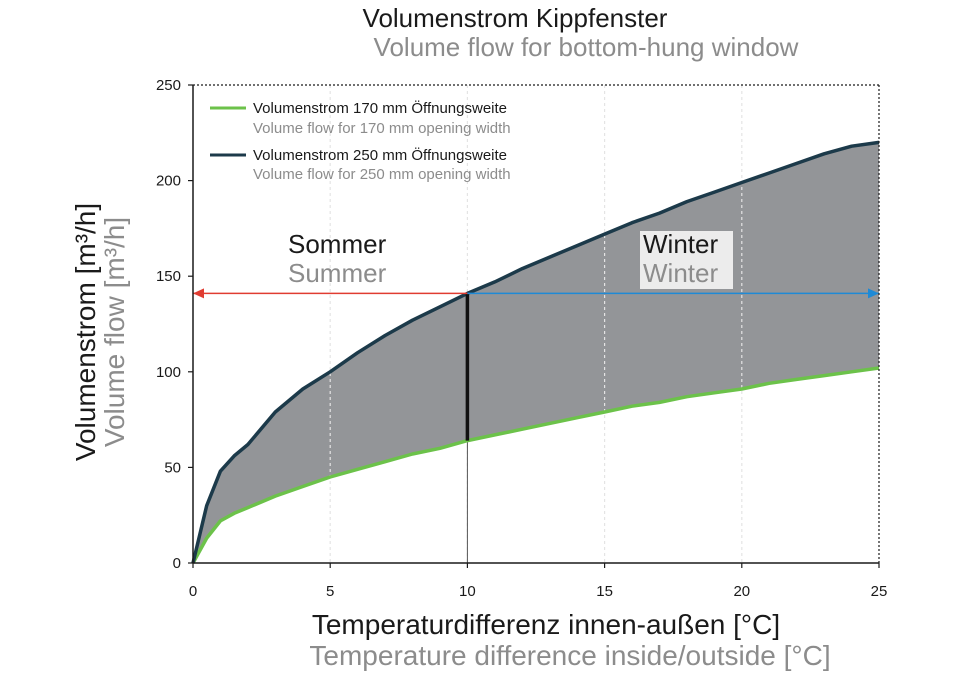 The image size is (960, 680). What do you see at coordinates (380, 108) in the screenshot?
I see `legend-label-170: Volumenstrom 170 mm Öffnungsweite` at bounding box center [380, 108].